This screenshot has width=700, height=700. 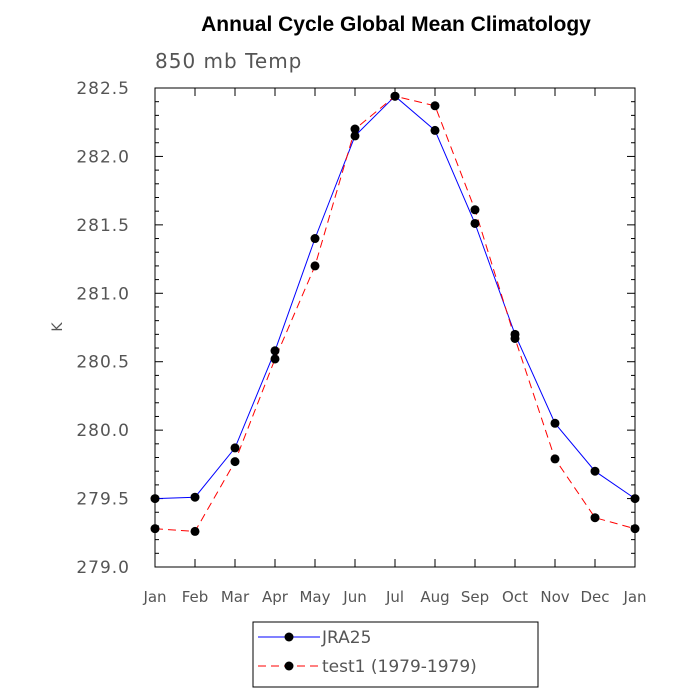 What do you see at coordinates (235, 597) in the screenshot?
I see `x-tick-label: Mar` at bounding box center [235, 597].